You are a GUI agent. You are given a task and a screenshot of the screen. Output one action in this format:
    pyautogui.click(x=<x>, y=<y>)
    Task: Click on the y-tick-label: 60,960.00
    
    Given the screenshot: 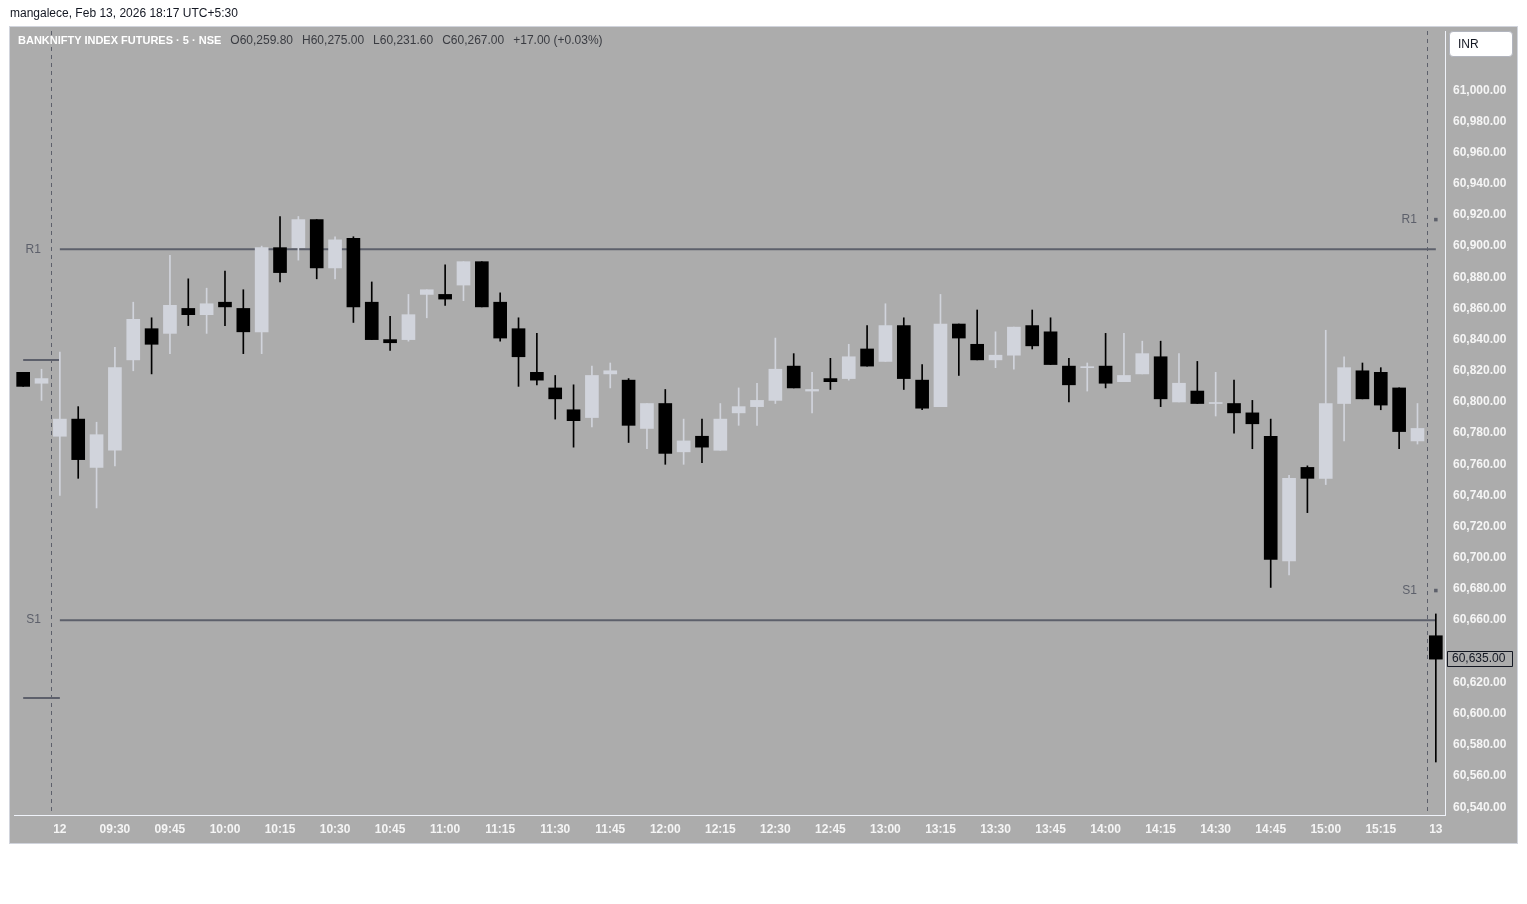 What is the action you would take?
    pyautogui.click(x=1480, y=151)
    